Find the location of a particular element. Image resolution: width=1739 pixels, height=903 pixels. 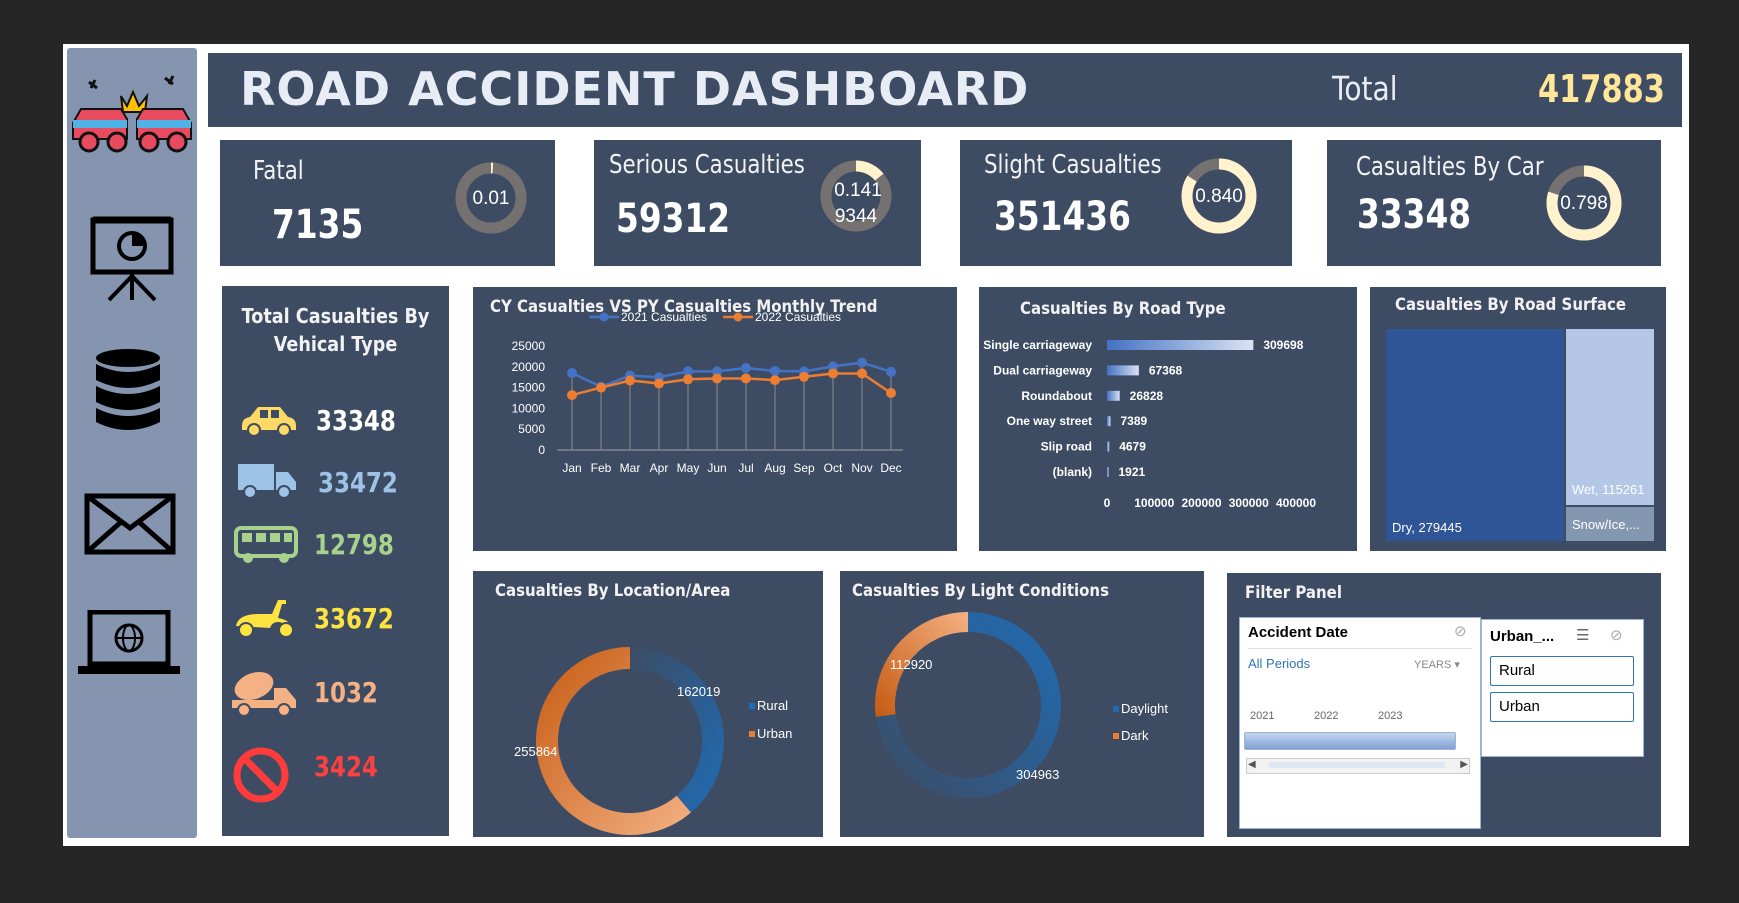

vehicle-value-bus: 12798 is located at coordinates (354, 544).